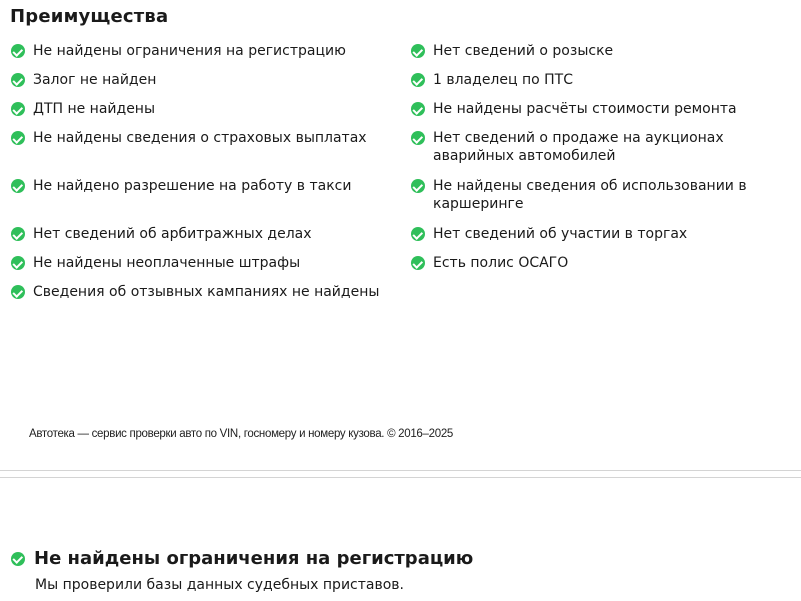  Describe the element at coordinates (560, 234) in the screenshot. I see `advantage-label: Нет сведений об участии в торгах` at that location.